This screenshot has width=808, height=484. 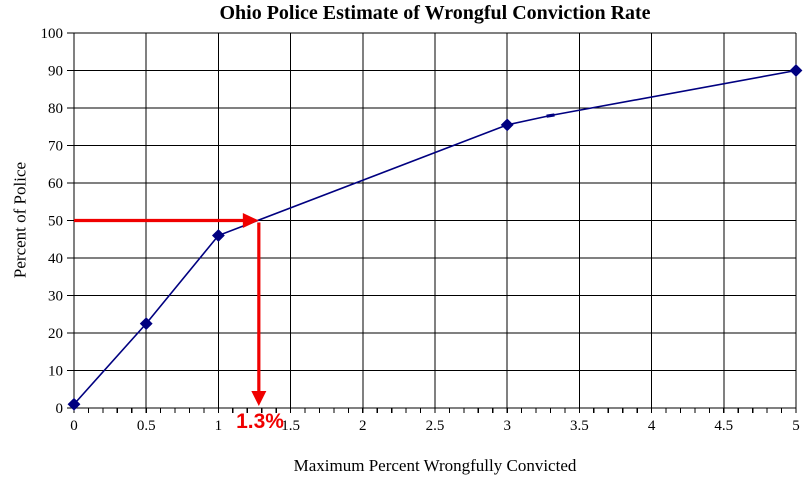 I want to click on y-tick-label: 30, so click(x=55, y=297).